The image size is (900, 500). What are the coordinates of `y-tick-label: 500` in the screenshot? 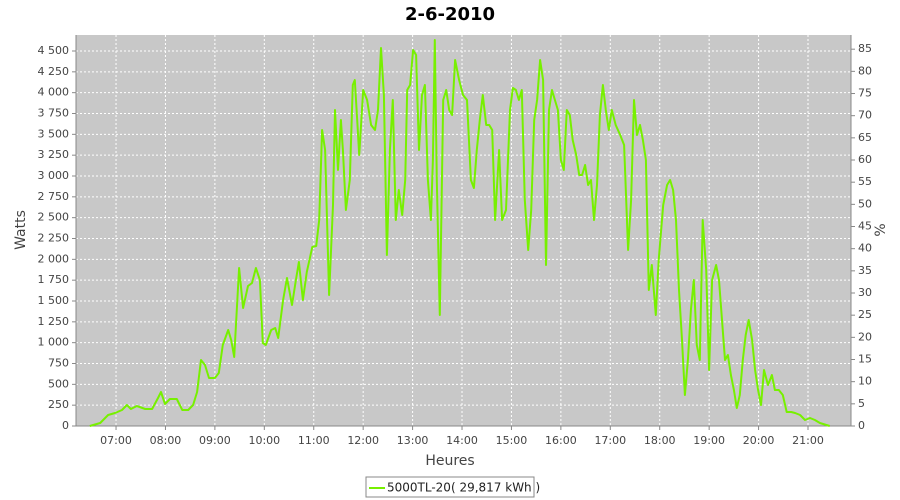 It's located at (58, 383).